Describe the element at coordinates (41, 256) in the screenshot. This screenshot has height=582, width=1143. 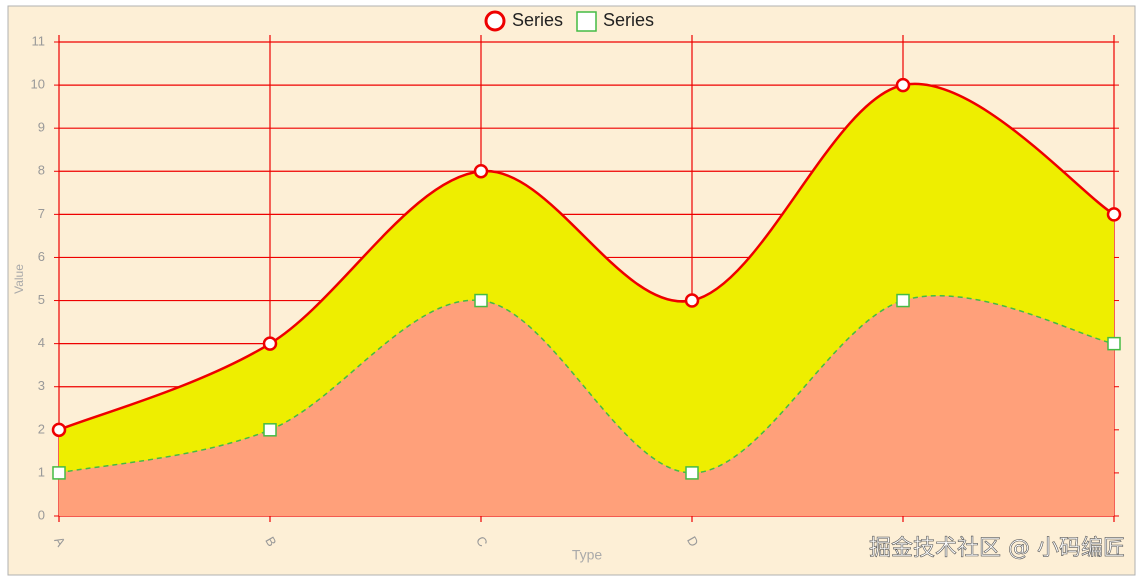
I see `y-tick-label: 6` at that location.